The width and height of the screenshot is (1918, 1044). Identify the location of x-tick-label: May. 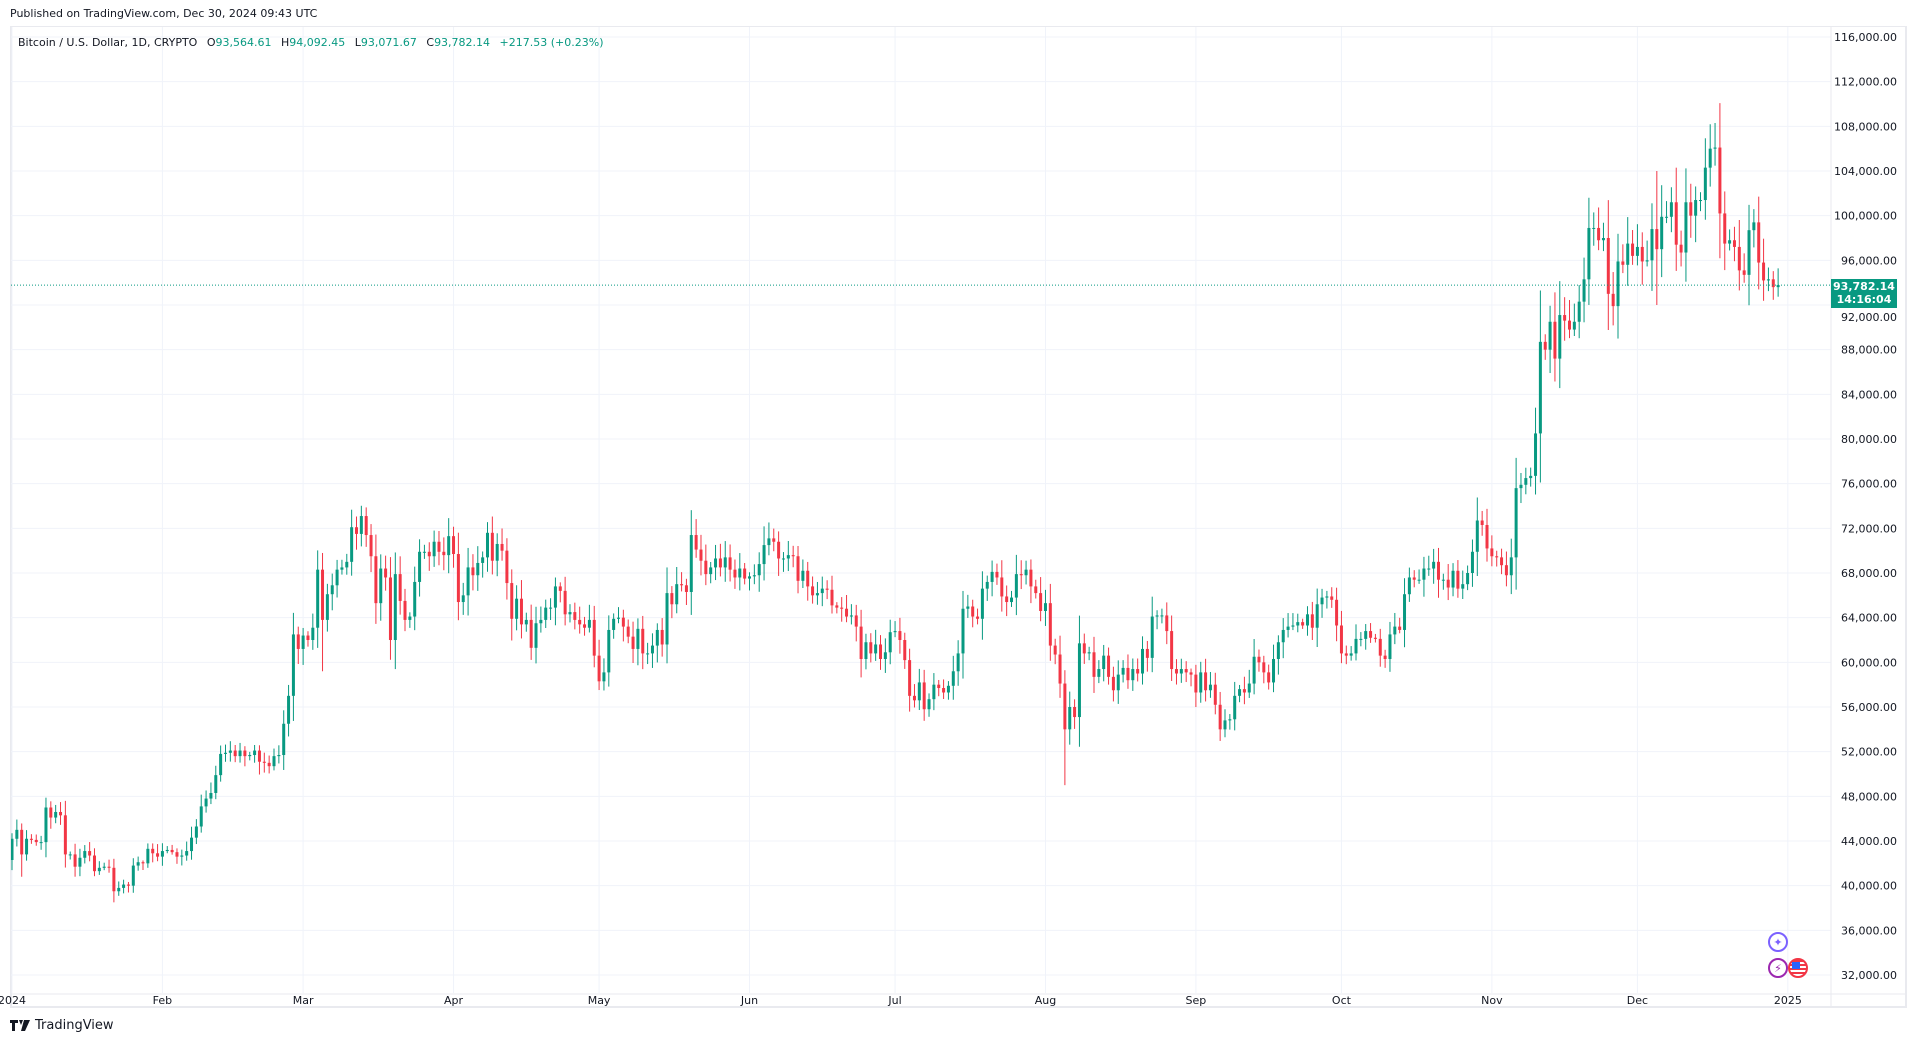
(599, 1000).